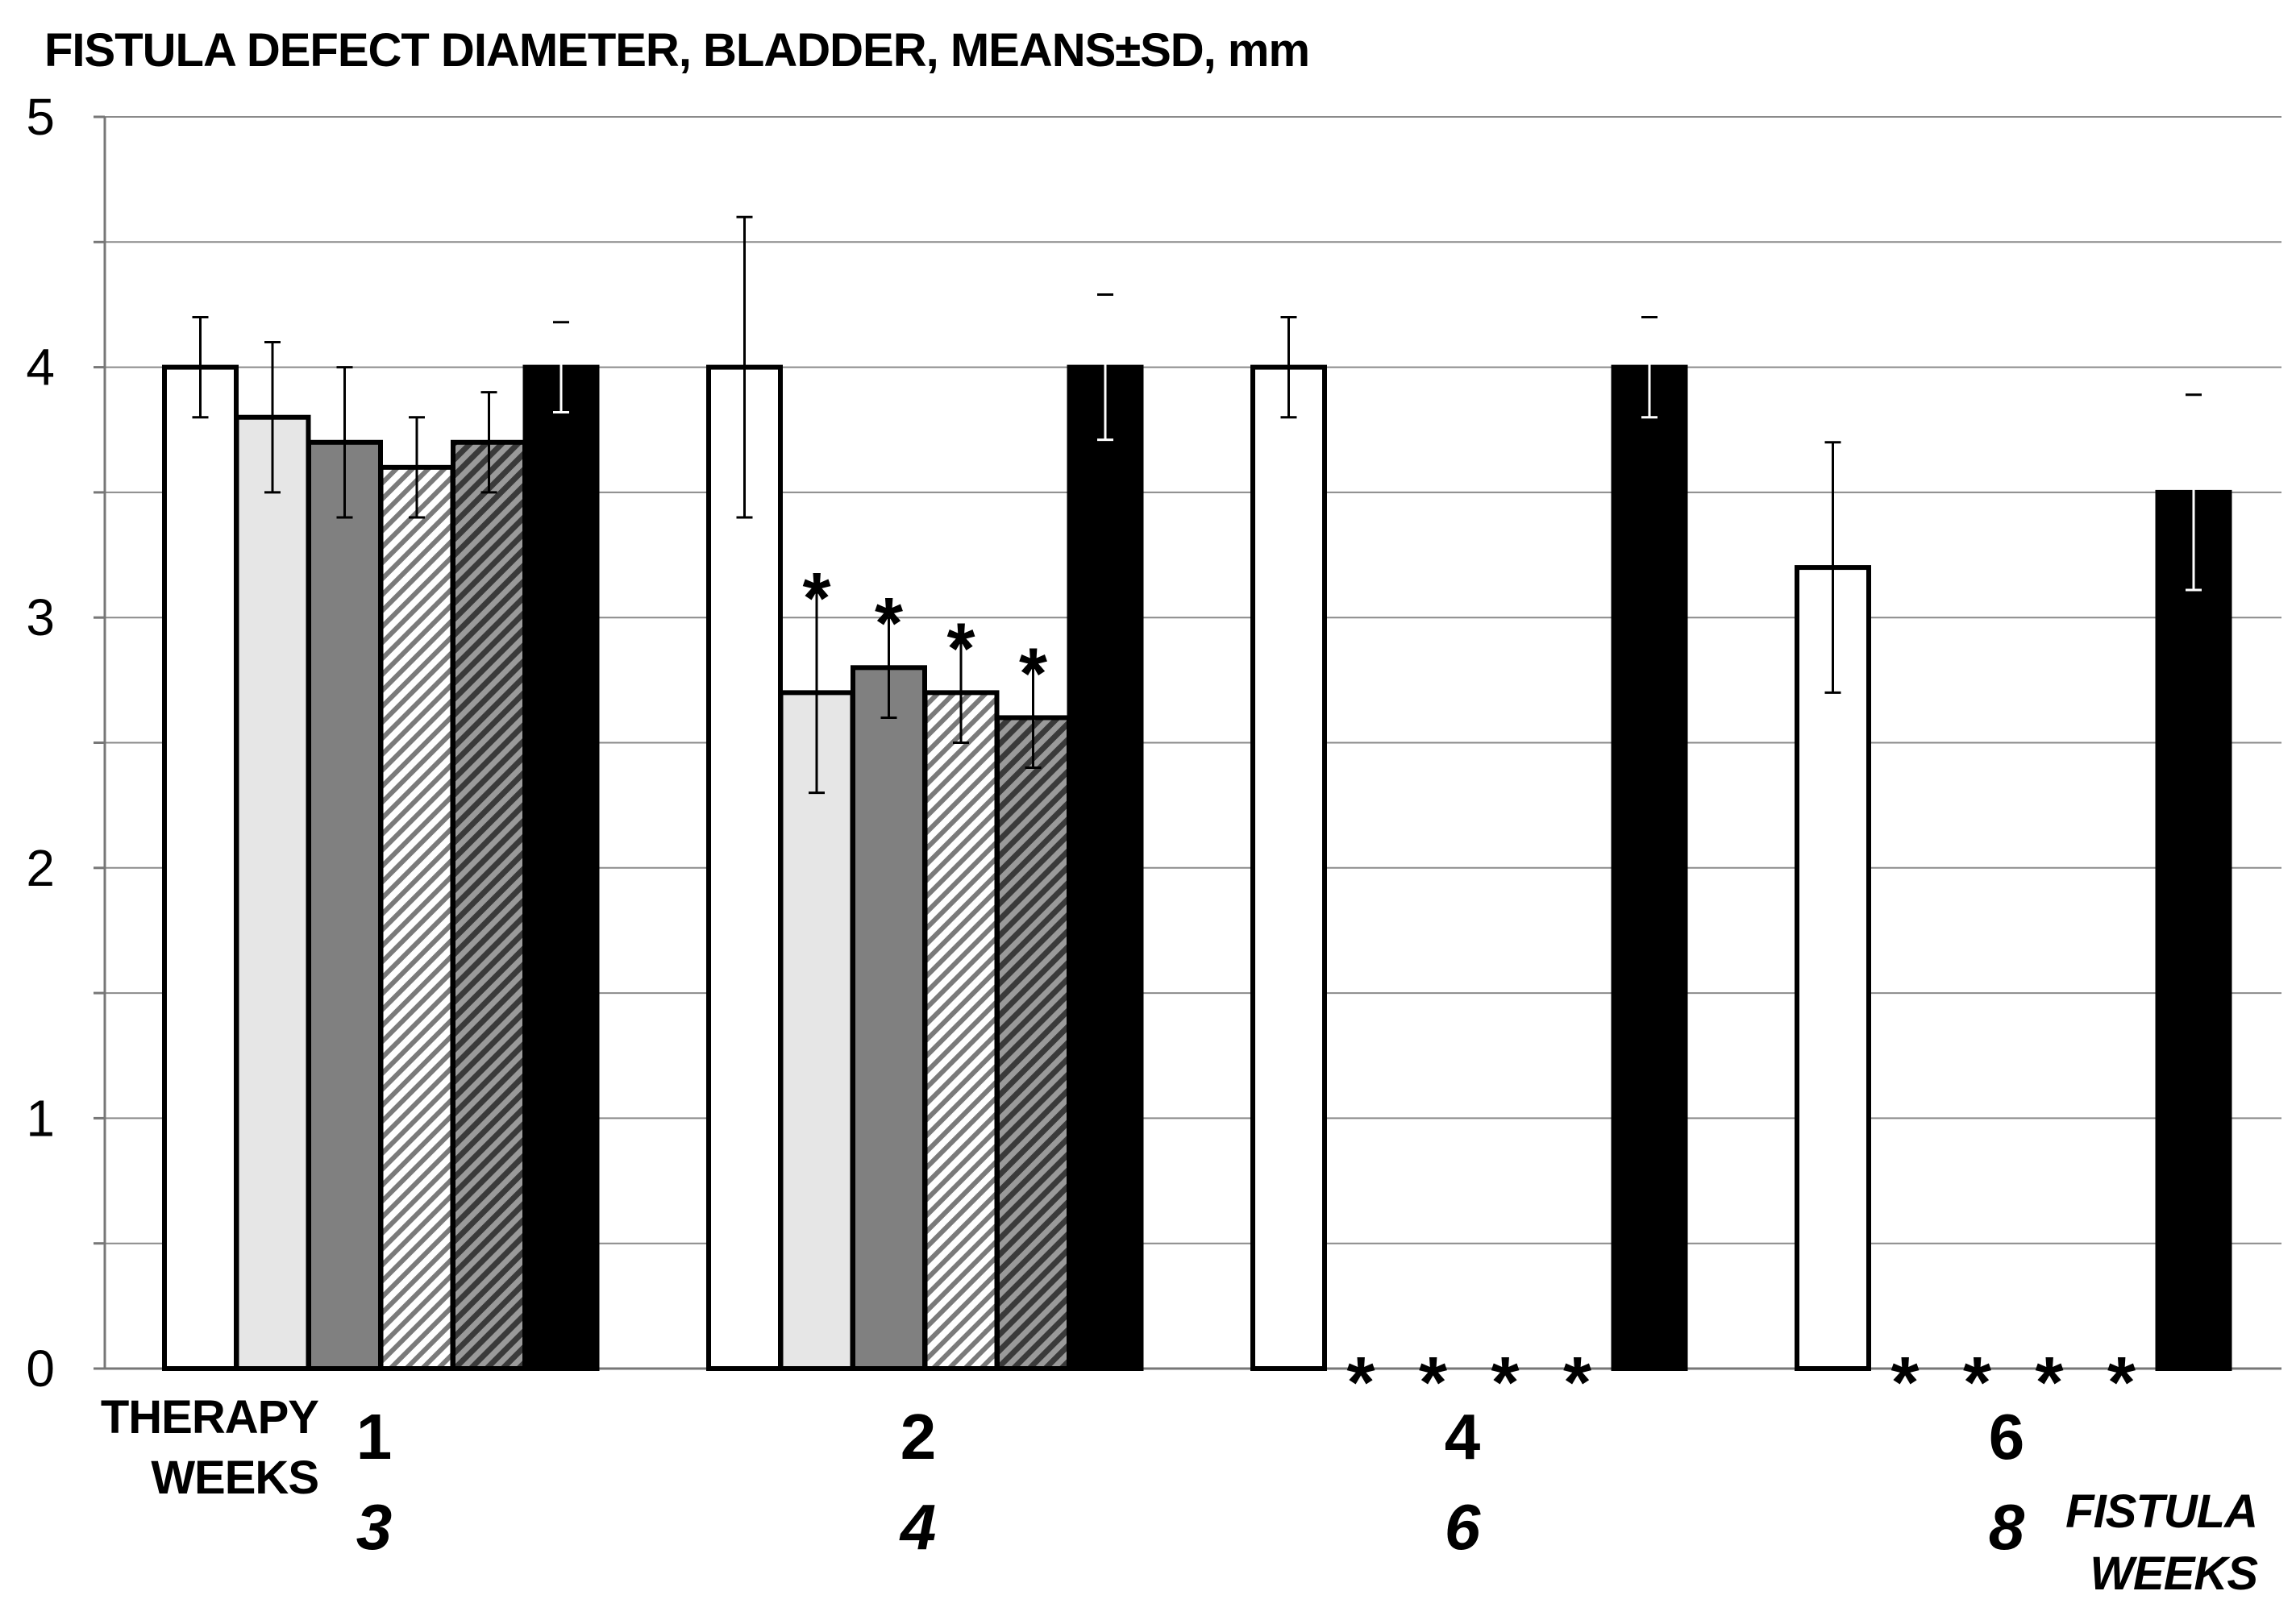 Image resolution: width=2296 pixels, height=1616 pixels. Describe the element at coordinates (40, 368) in the screenshot. I see `y-tick-label: 4` at that location.